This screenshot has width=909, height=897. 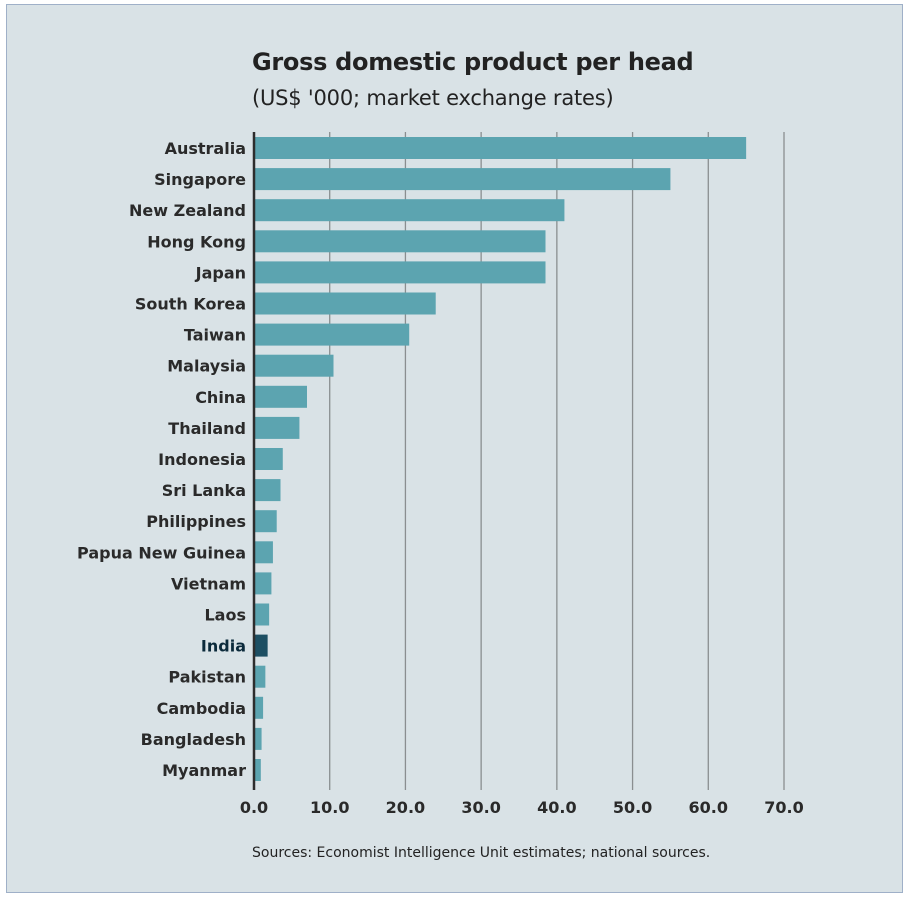 I want to click on category-label: Laos, so click(x=225, y=615).